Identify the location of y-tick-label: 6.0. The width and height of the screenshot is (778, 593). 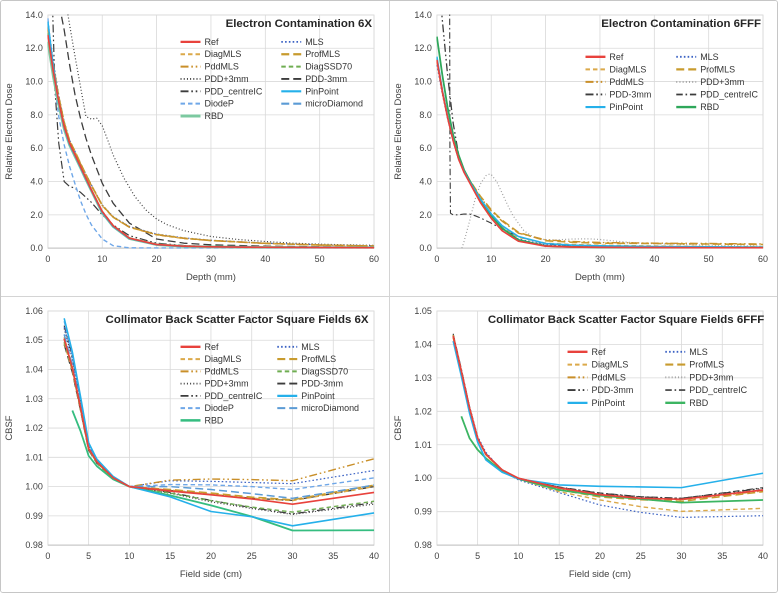
(425, 148).